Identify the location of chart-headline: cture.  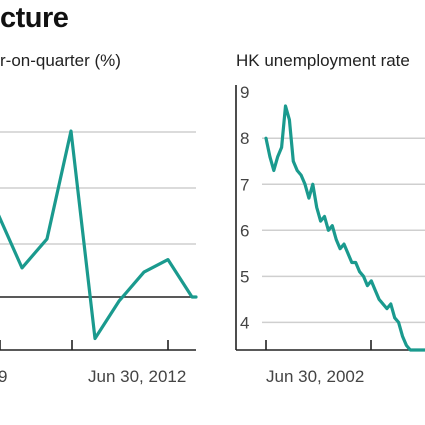
(34, 18).